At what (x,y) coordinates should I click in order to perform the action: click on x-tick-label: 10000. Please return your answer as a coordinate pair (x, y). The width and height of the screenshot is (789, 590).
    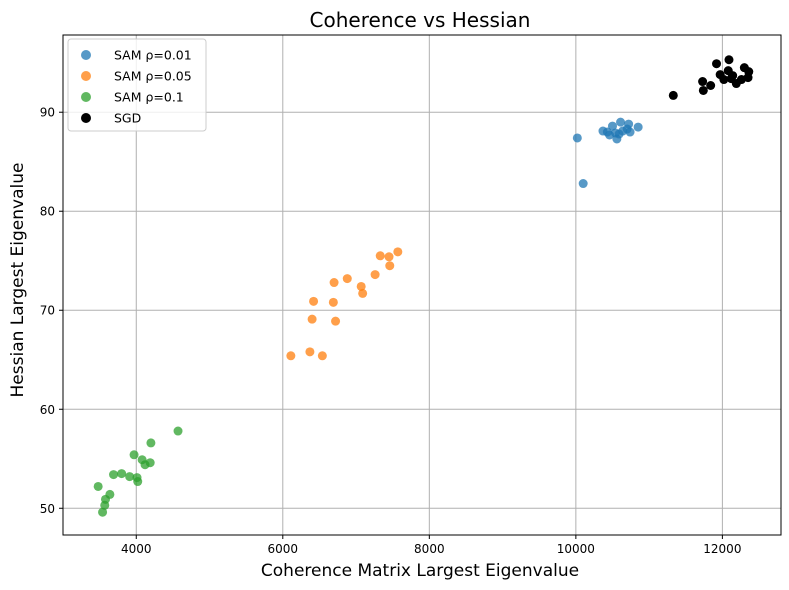
    Looking at the image, I should click on (576, 549).